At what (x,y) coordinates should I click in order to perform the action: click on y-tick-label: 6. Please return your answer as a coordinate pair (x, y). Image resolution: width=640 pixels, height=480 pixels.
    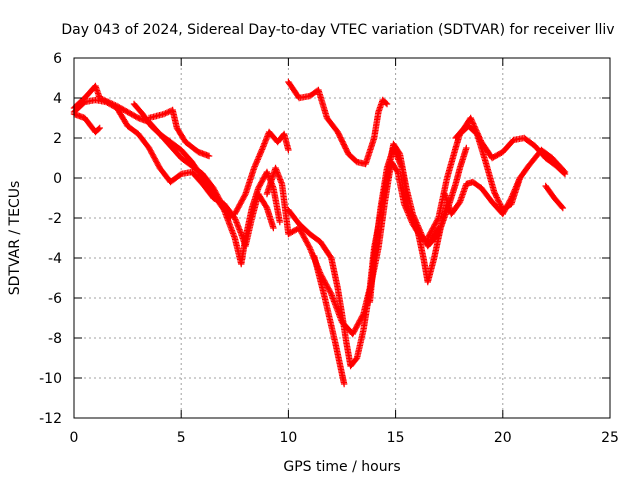
    Looking at the image, I should click on (57, 59).